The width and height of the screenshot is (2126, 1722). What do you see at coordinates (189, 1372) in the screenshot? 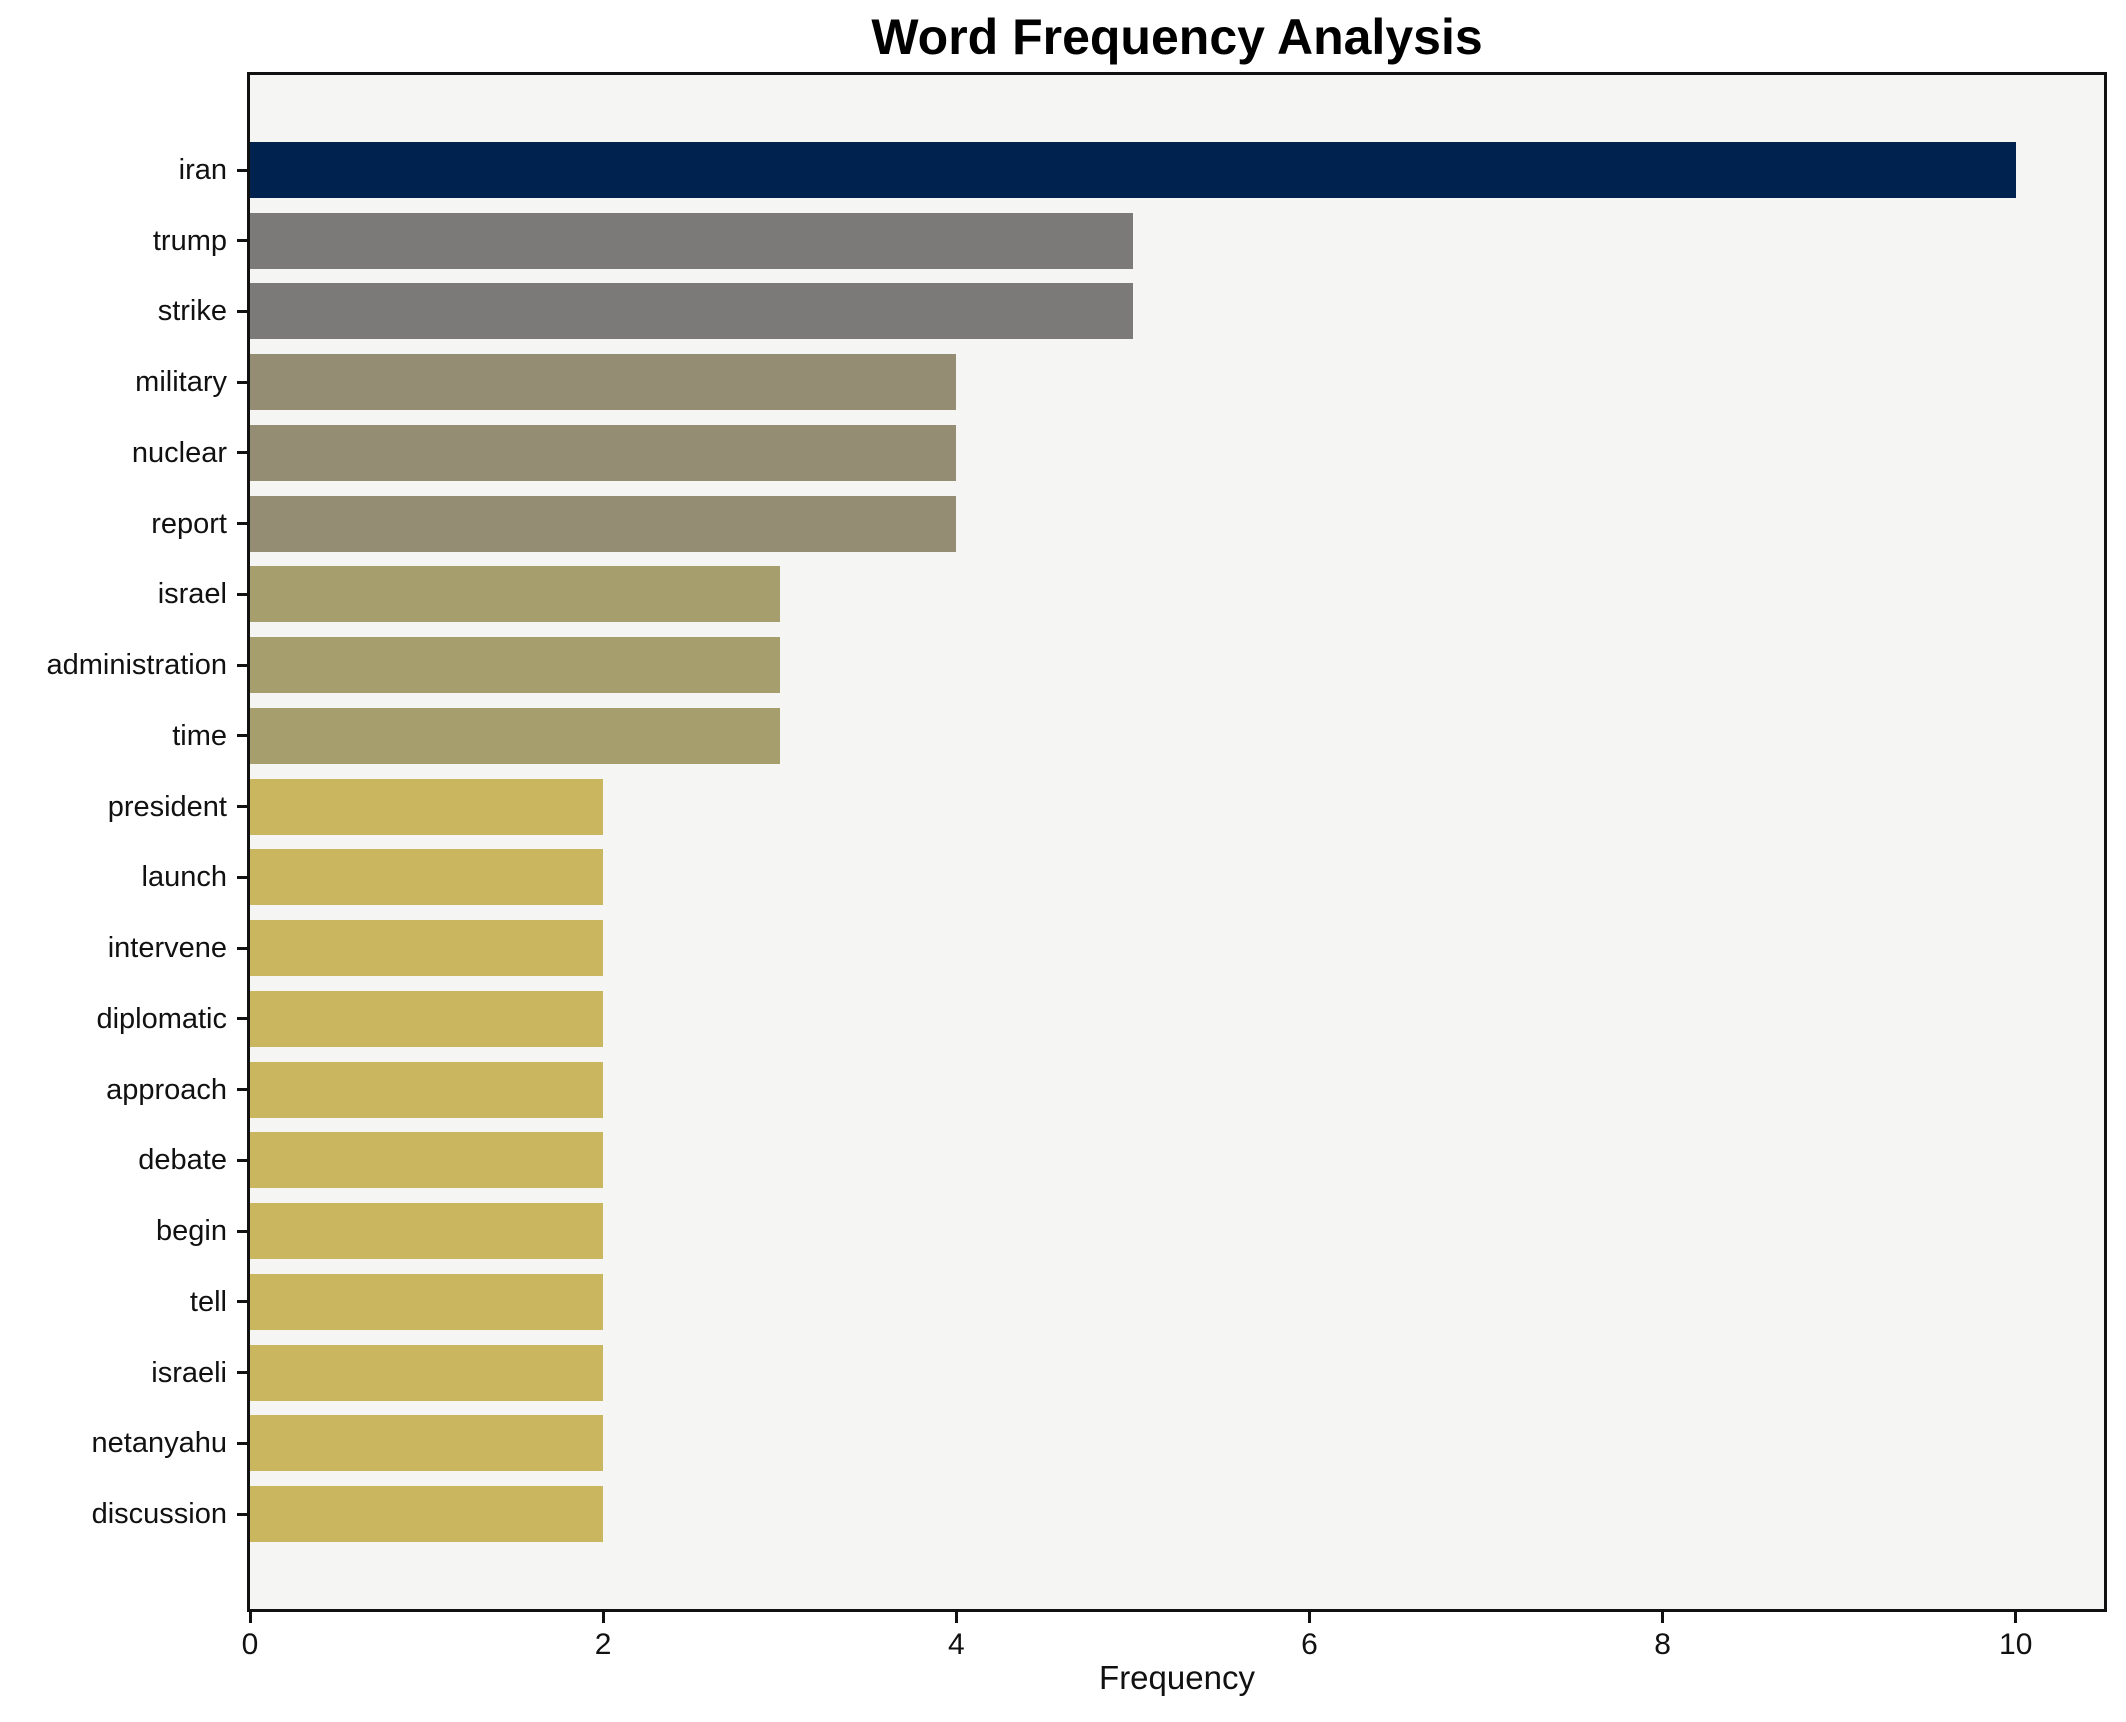
I see `y-tick-label-israeli: israeli` at bounding box center [189, 1372].